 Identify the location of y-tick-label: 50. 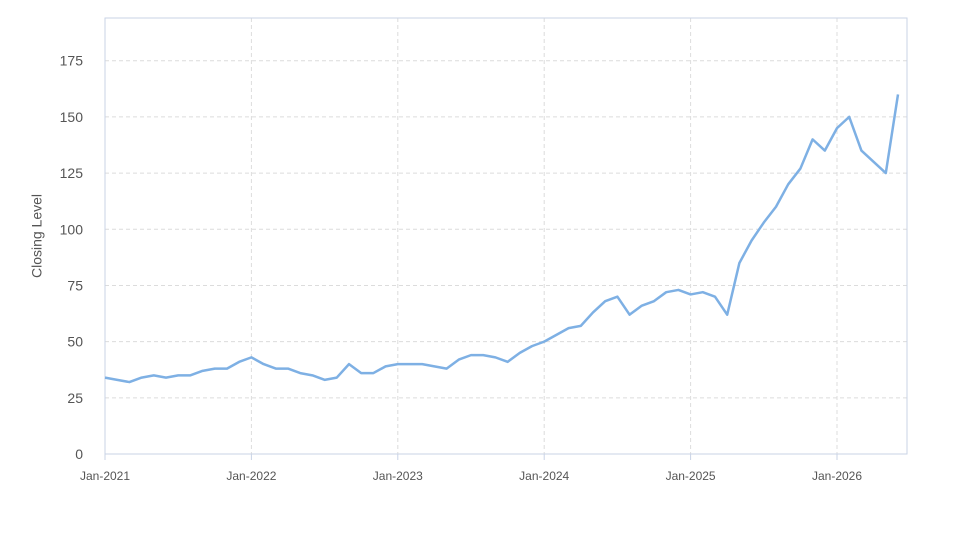
(75, 342).